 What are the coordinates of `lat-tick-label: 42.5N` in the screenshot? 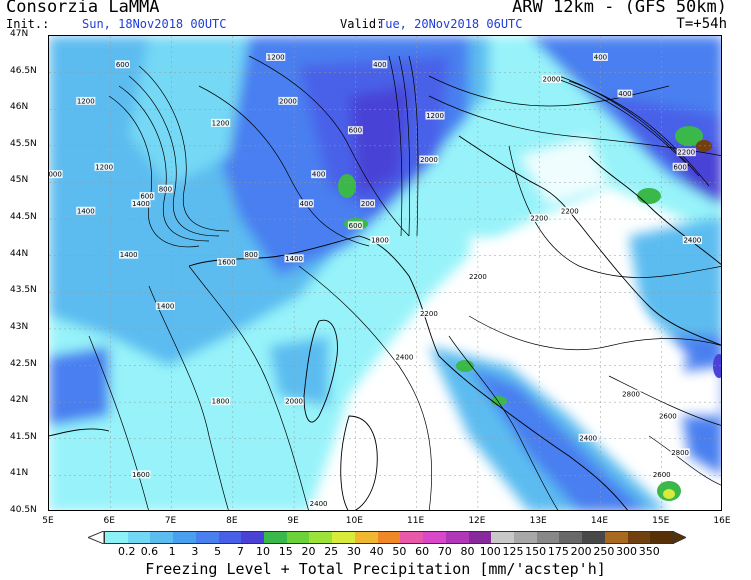 It's located at (23, 363).